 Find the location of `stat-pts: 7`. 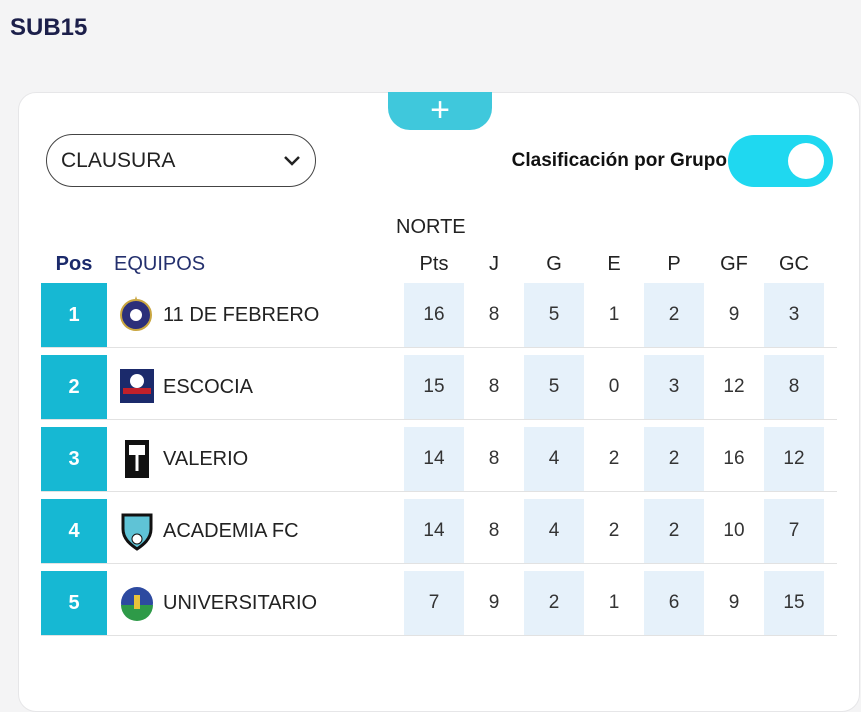

stat-pts: 7 is located at coordinates (434, 603).